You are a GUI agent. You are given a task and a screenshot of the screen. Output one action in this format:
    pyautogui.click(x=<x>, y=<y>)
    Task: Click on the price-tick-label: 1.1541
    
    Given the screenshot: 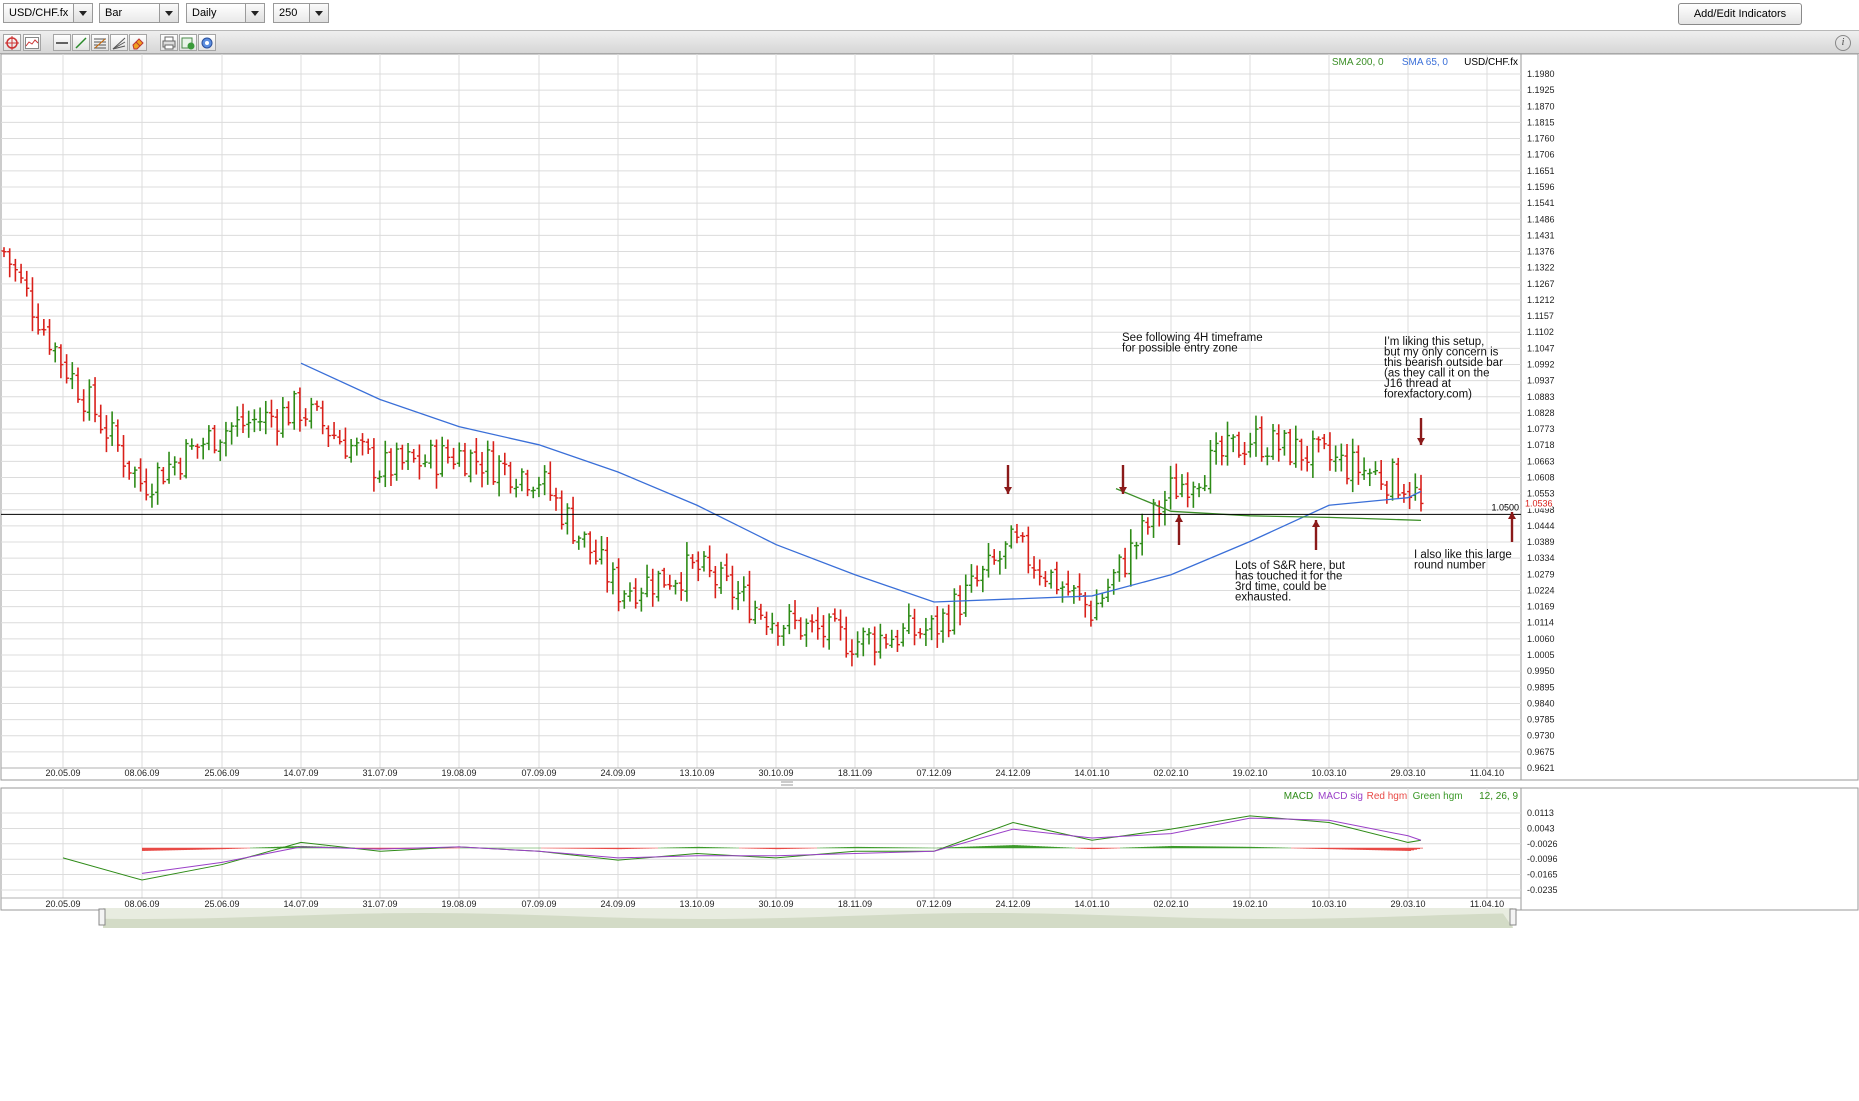 What is the action you would take?
    pyautogui.click(x=1541, y=203)
    